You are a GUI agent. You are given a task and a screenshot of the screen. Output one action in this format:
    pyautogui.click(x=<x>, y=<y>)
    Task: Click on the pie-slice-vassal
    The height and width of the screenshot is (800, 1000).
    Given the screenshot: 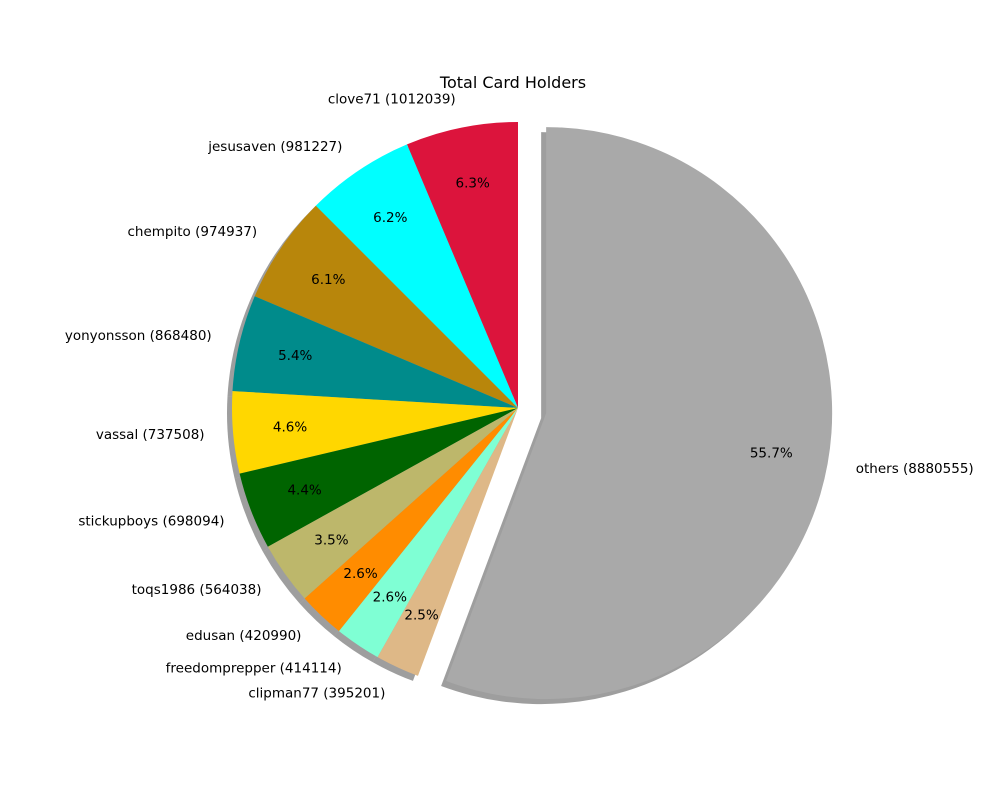 What is the action you would take?
    pyautogui.click(x=375, y=432)
    